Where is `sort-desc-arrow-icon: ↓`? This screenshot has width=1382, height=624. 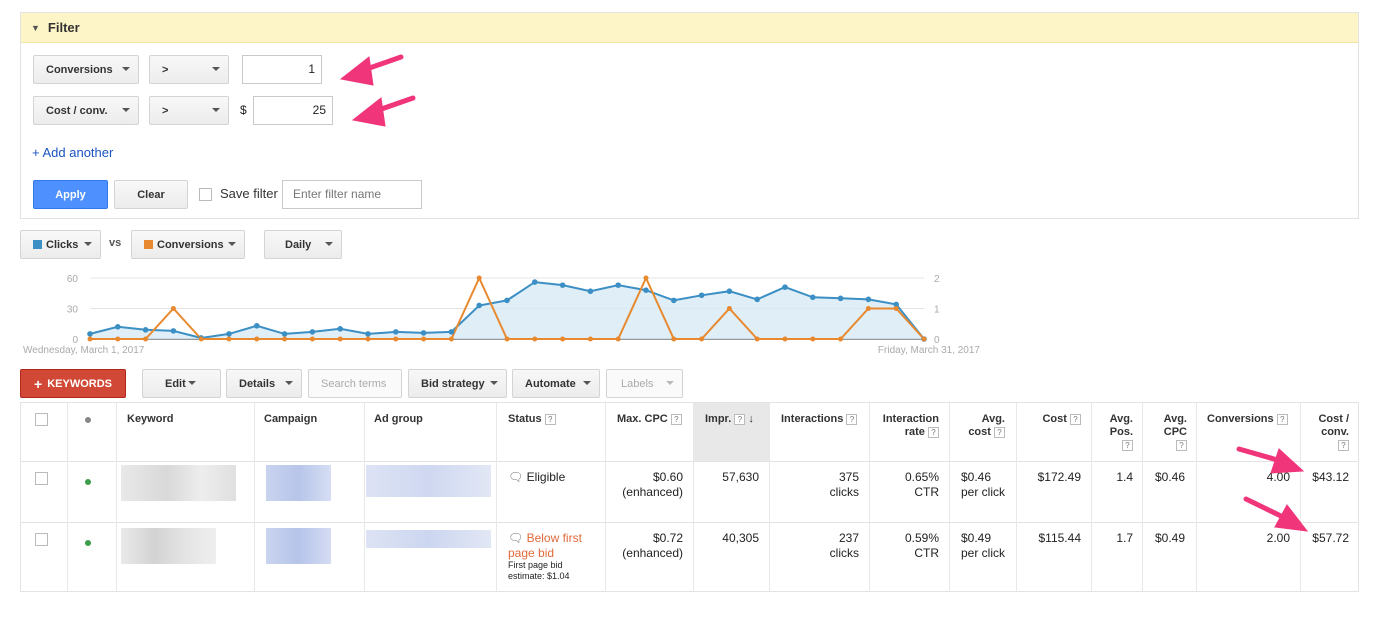 sort-desc-arrow-icon: ↓ is located at coordinates (751, 419).